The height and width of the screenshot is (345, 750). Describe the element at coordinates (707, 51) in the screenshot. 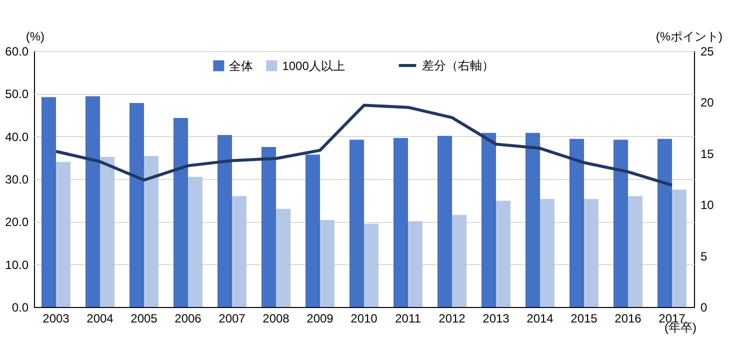

I see `y2-tick-label: 25` at that location.